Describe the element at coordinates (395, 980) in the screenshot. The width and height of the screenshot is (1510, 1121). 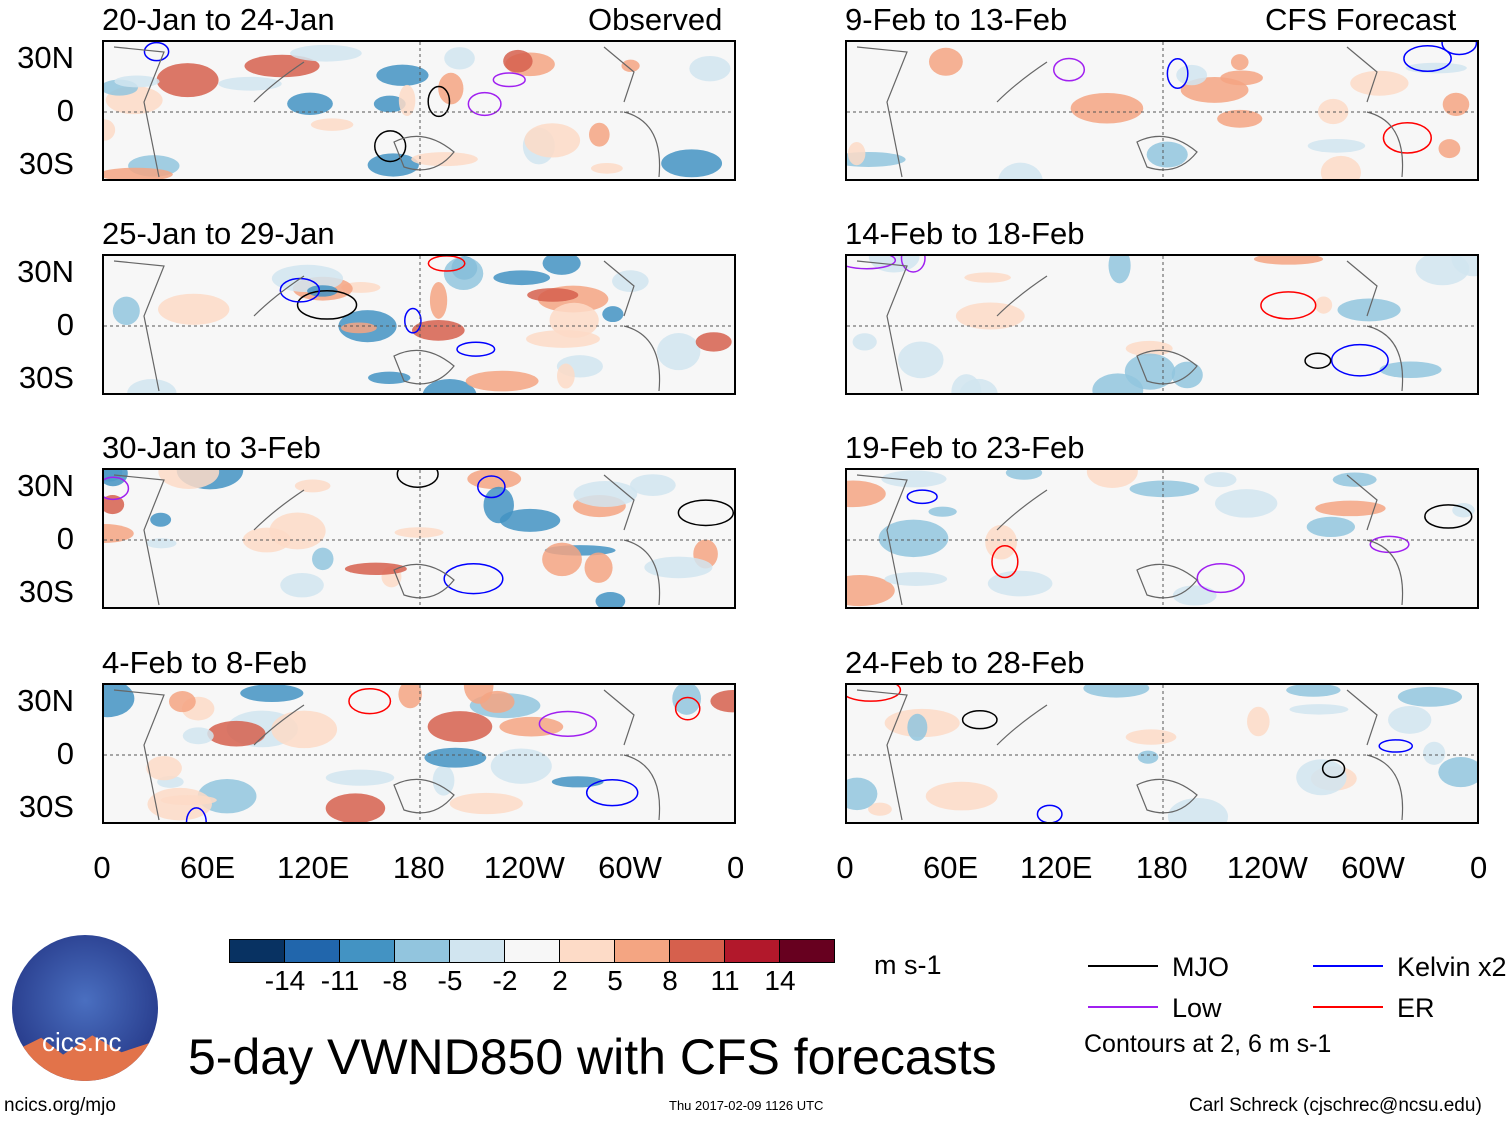
I see `colorbar-label: -8` at that location.